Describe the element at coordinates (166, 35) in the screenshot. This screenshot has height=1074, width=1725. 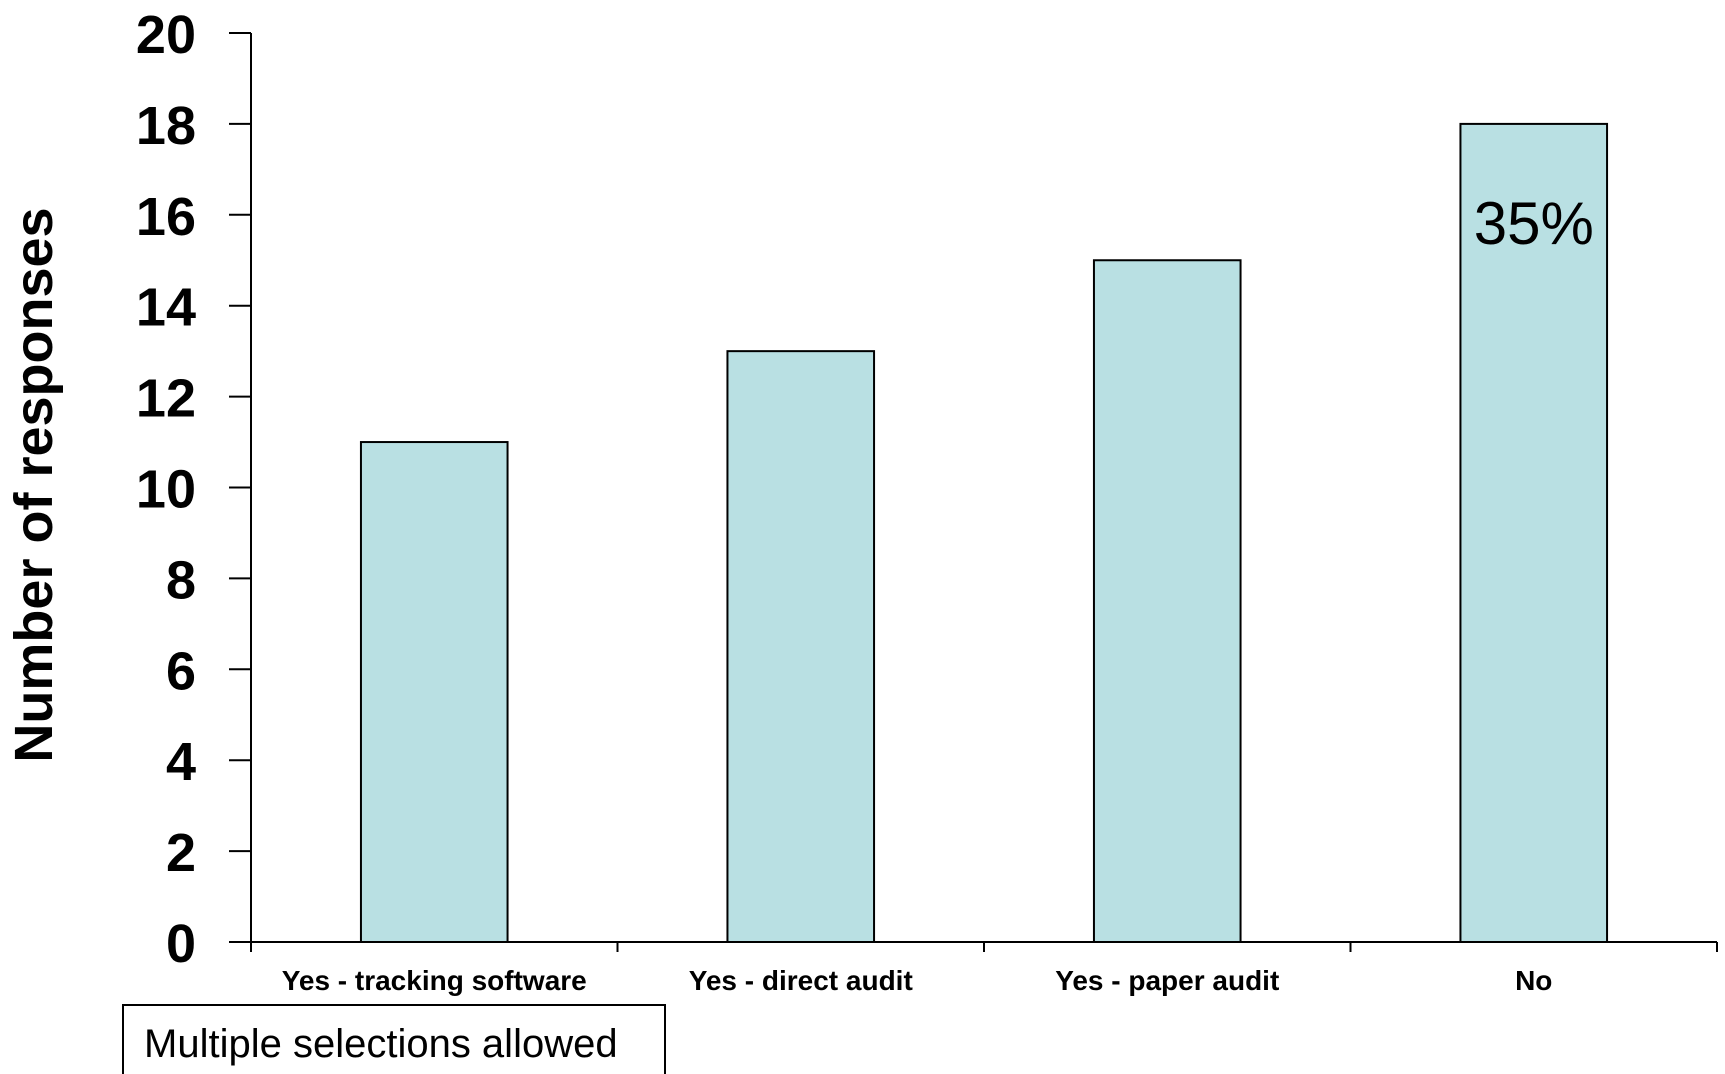
I see `y-tick-label: 20` at that location.